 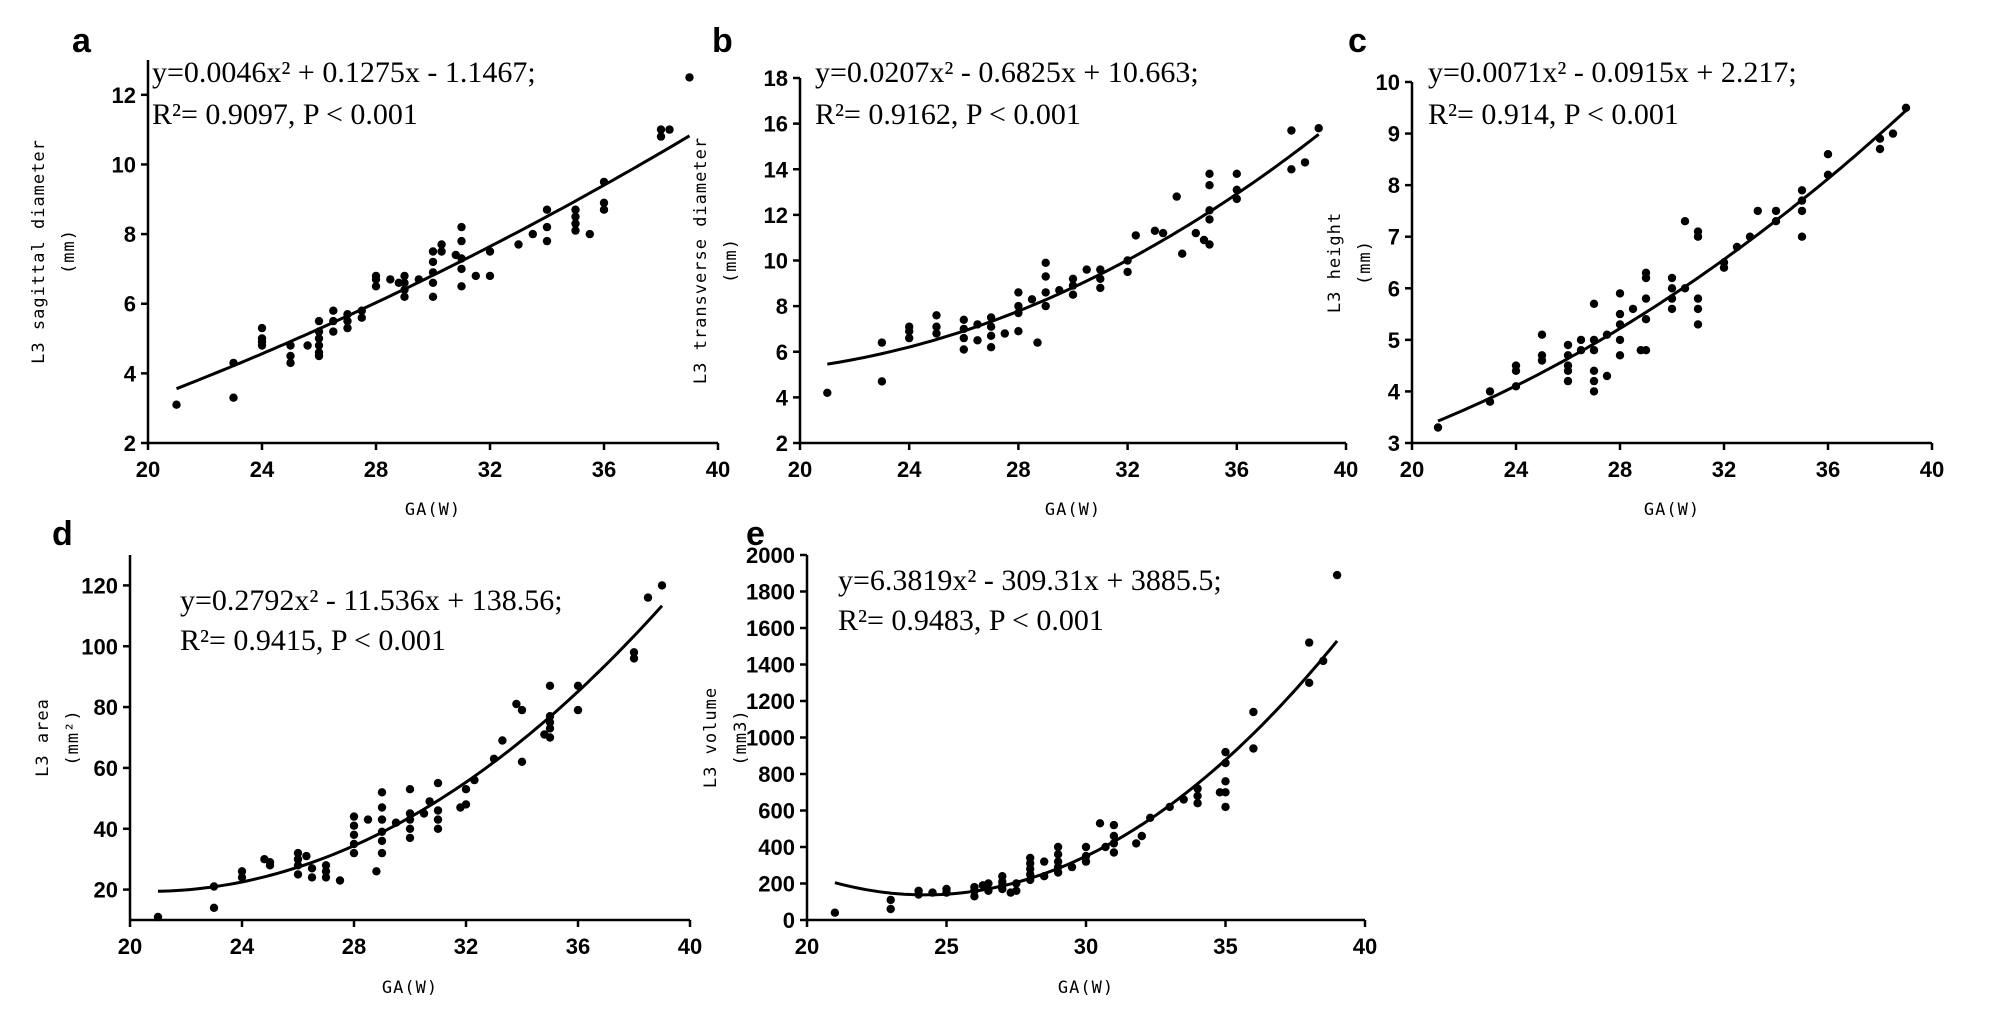 What do you see at coordinates (99, 646) in the screenshot?
I see `y-tick-label: 100` at bounding box center [99, 646].